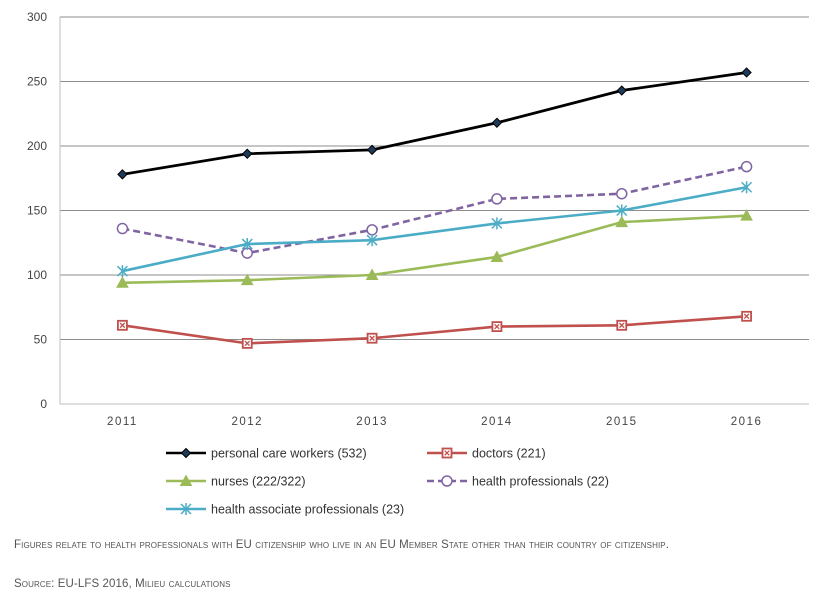 The image size is (819, 603). What do you see at coordinates (37, 82) in the screenshot?
I see `y-tick-label: 250` at bounding box center [37, 82].